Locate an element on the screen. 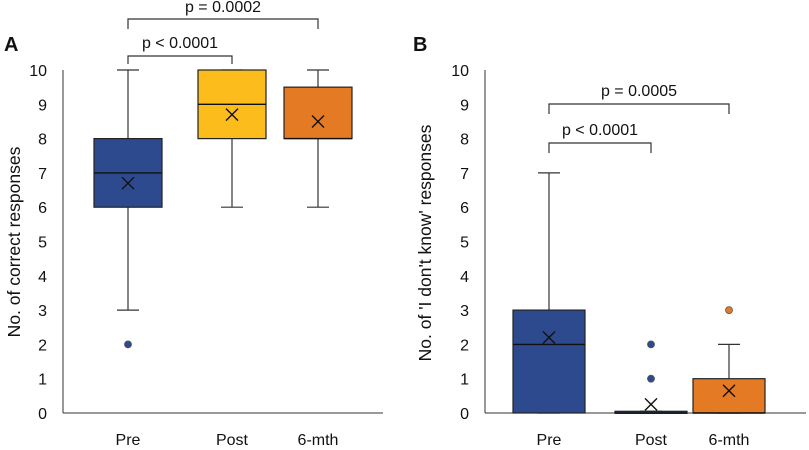 Image resolution: width=809 pixels, height=450 pixels. significance-bracket: p = 0.0002 is located at coordinates (223, 14).